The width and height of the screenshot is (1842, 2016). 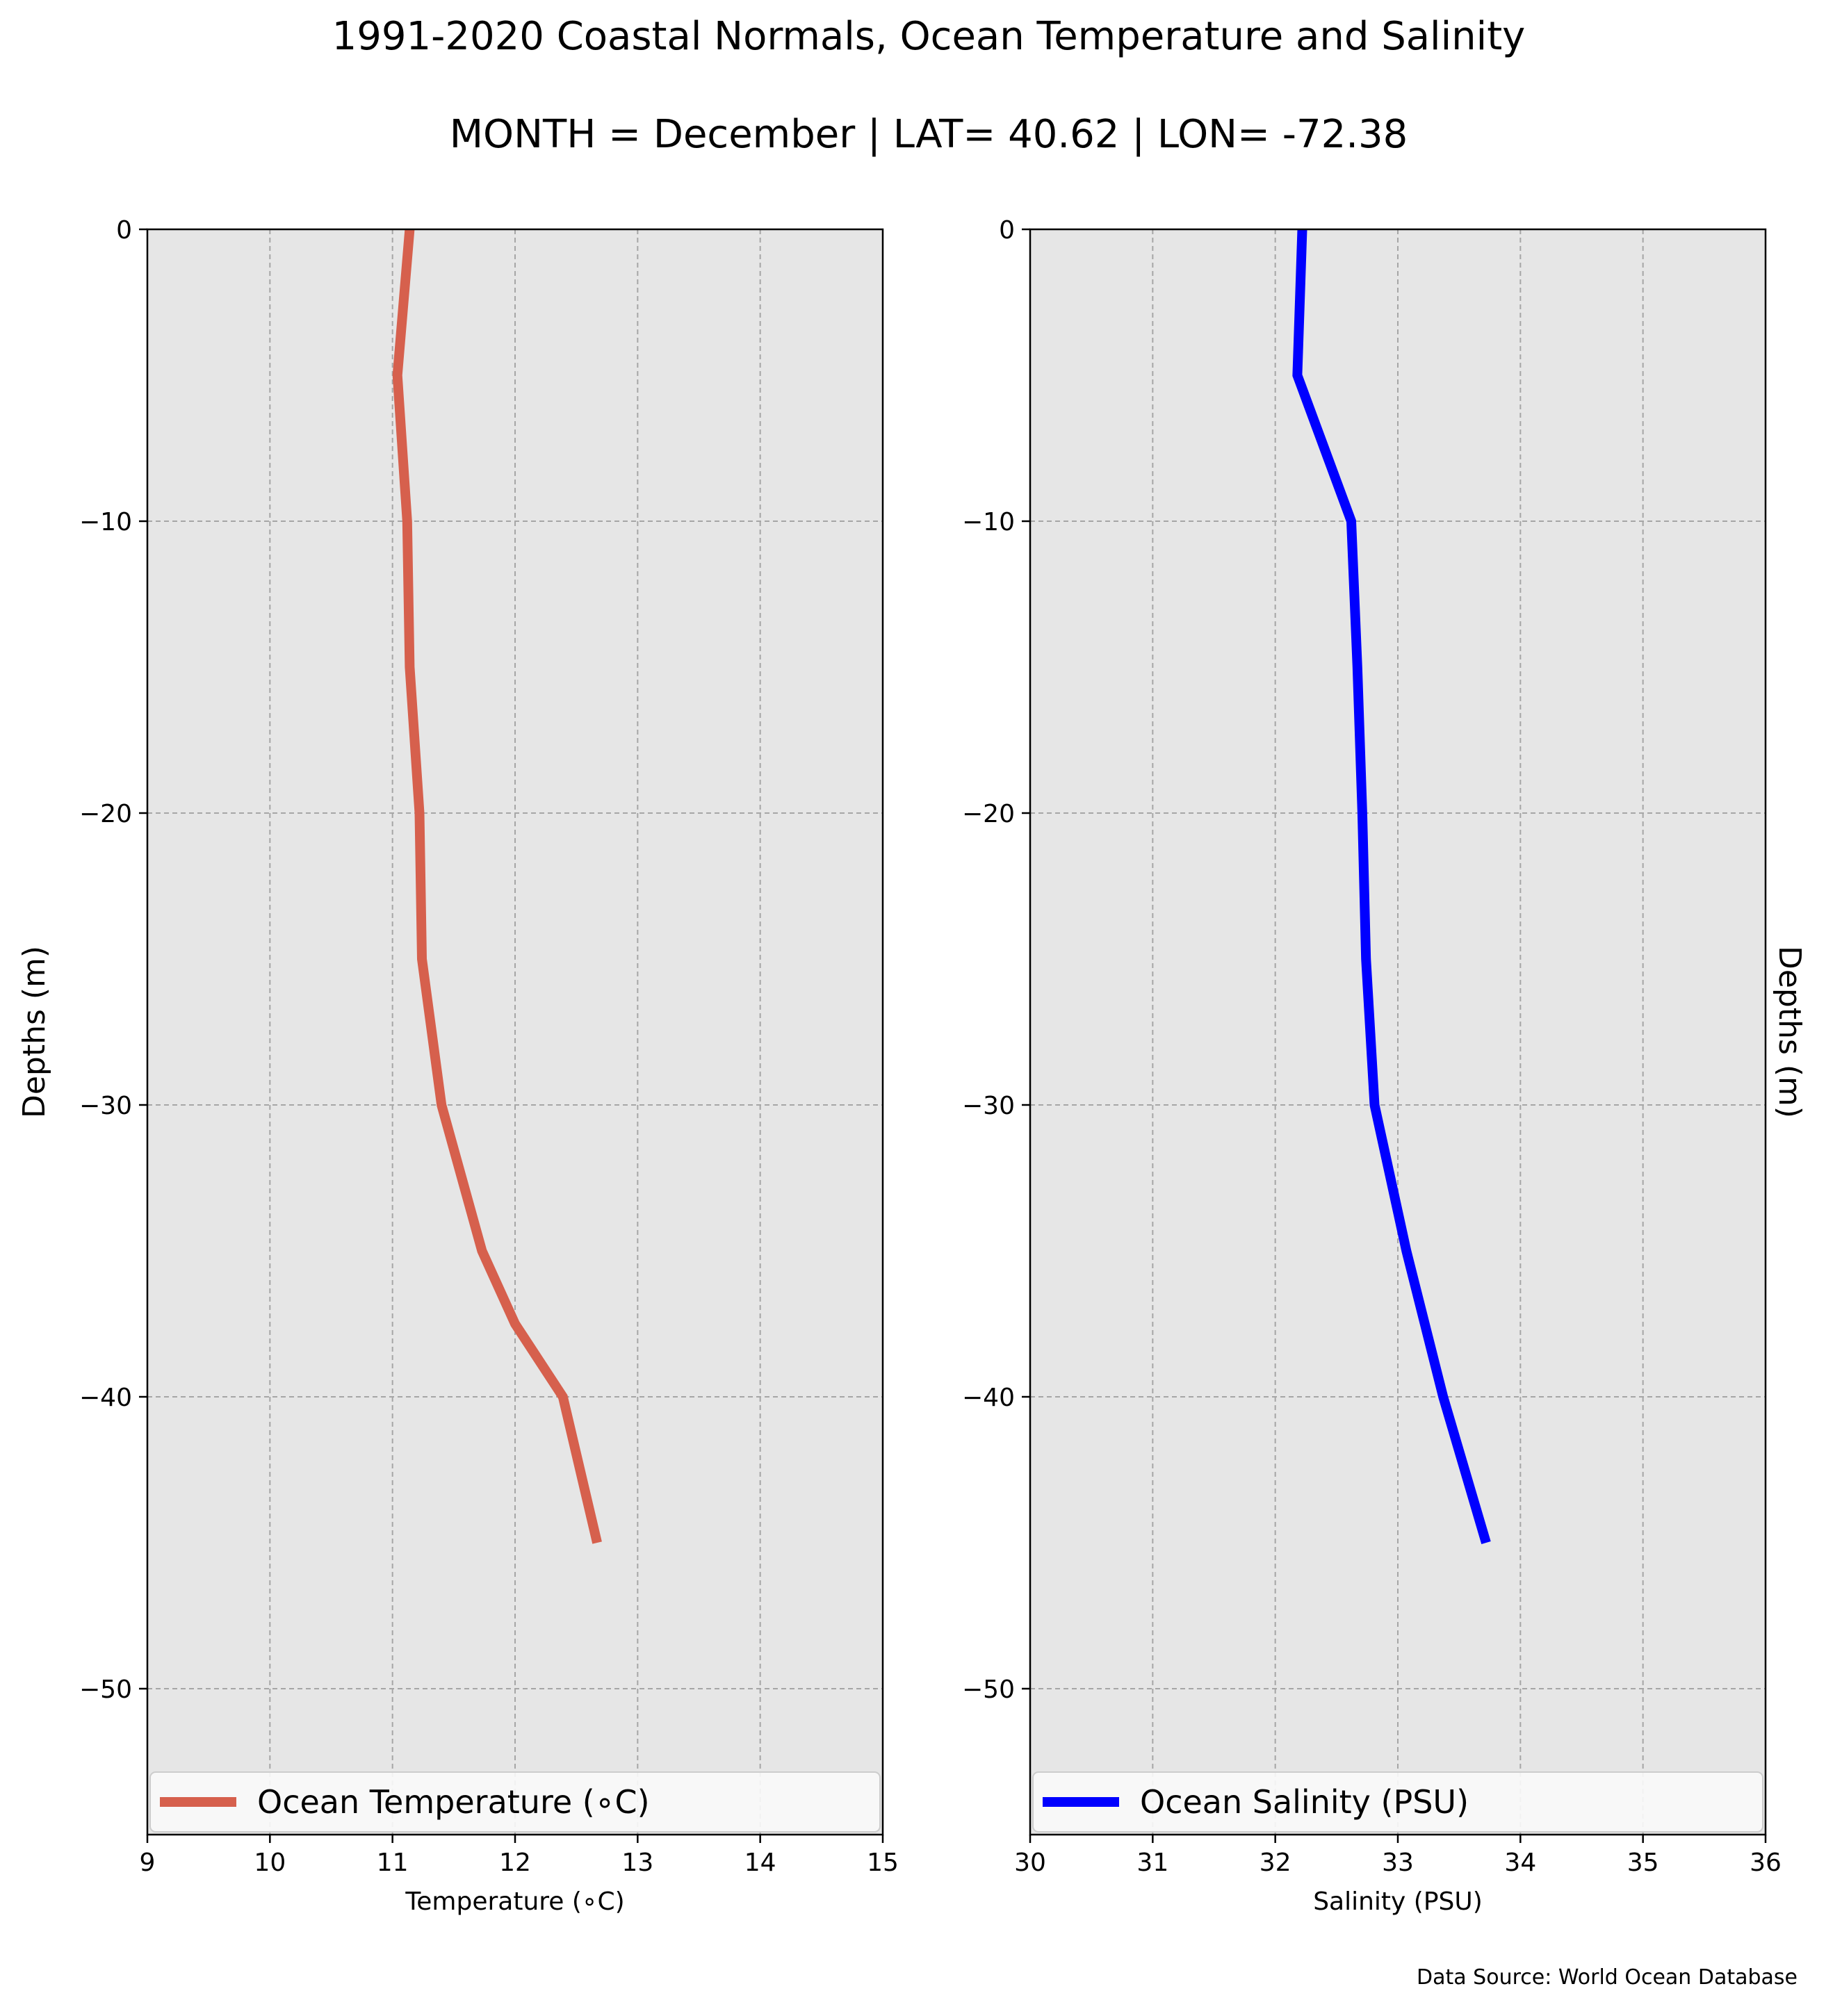 I want to click on x-tick-label: 36, so click(x=1766, y=1863).